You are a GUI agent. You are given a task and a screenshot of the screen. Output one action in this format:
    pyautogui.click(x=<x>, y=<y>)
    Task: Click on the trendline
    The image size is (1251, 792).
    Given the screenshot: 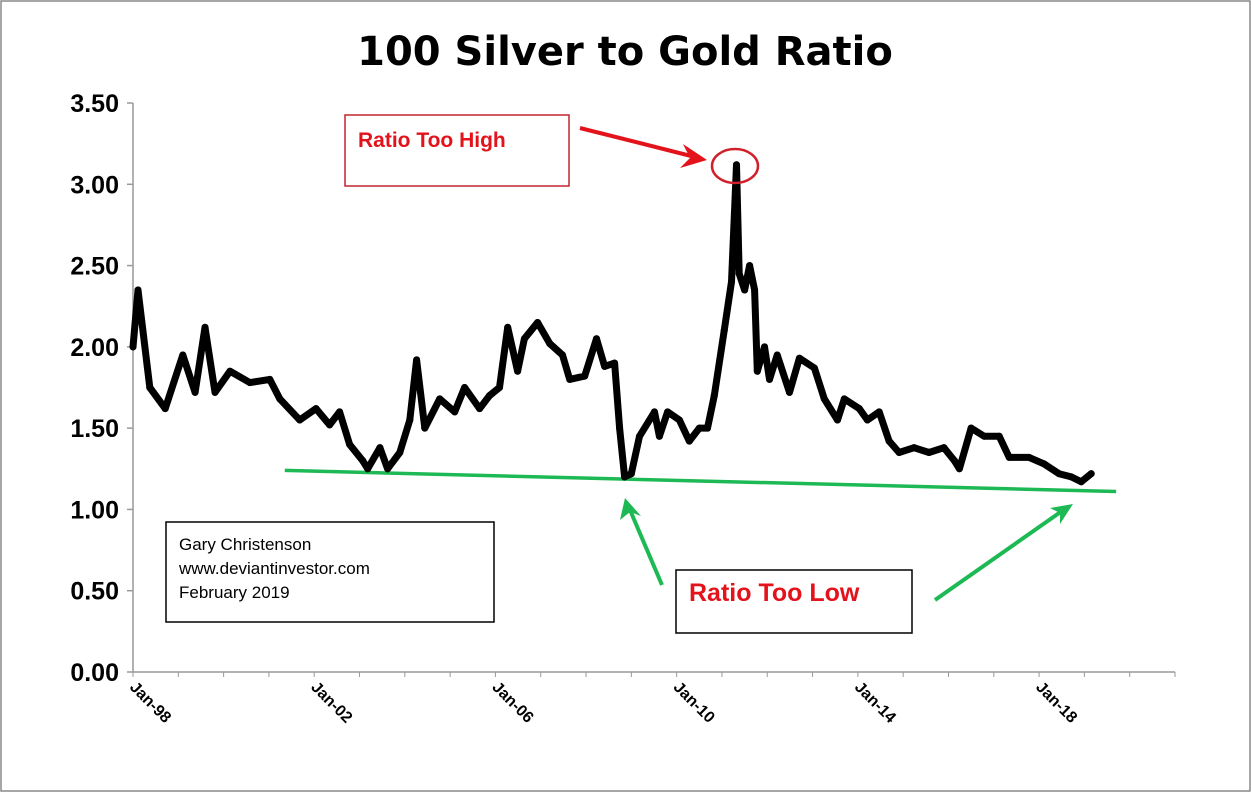 What is the action you would take?
    pyautogui.click(x=700, y=481)
    